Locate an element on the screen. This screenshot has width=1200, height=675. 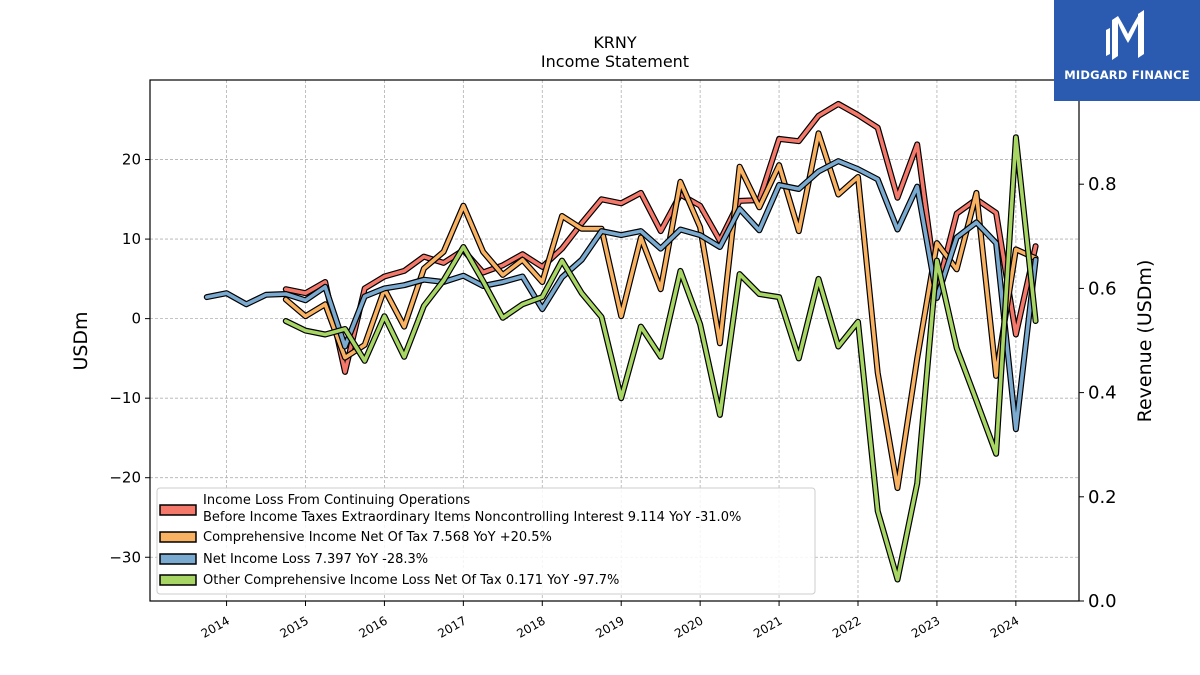
brand-name: MIDGARD FINANCE is located at coordinates (1127, 75).